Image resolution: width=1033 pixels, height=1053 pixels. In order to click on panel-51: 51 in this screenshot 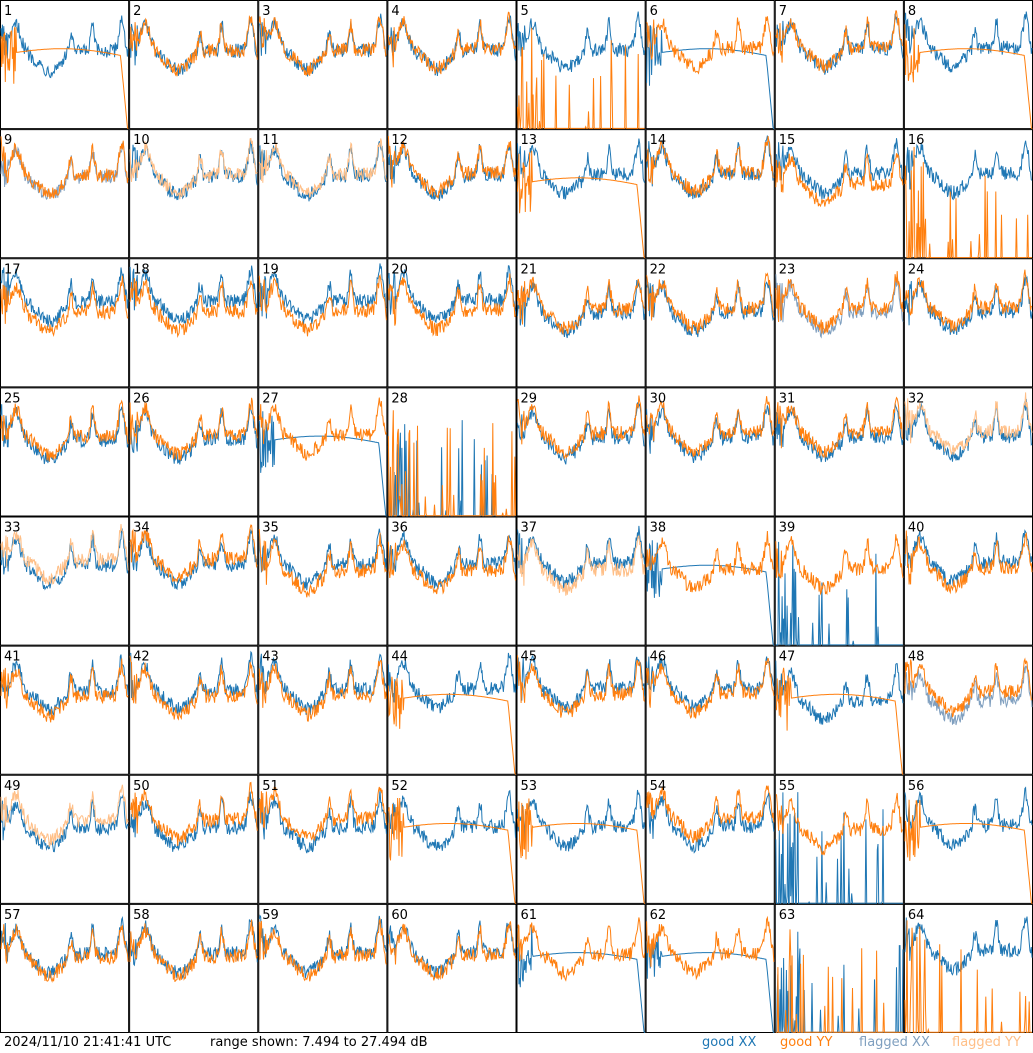, I will do `click(323, 839)`.